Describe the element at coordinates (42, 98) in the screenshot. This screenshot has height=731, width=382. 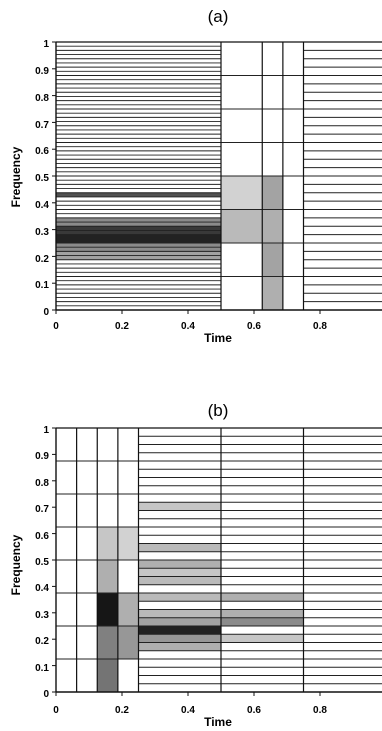
I see `panel-a-ytick: 0.8` at that location.